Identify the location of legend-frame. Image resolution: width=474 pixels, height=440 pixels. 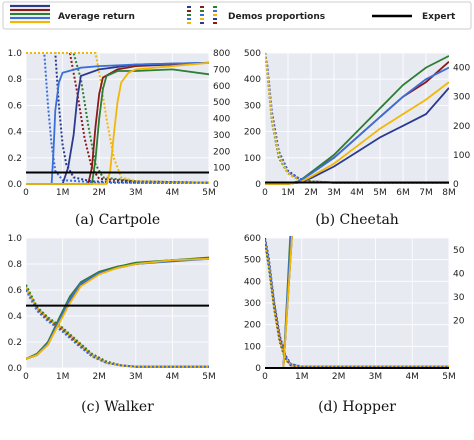
(237, 15).